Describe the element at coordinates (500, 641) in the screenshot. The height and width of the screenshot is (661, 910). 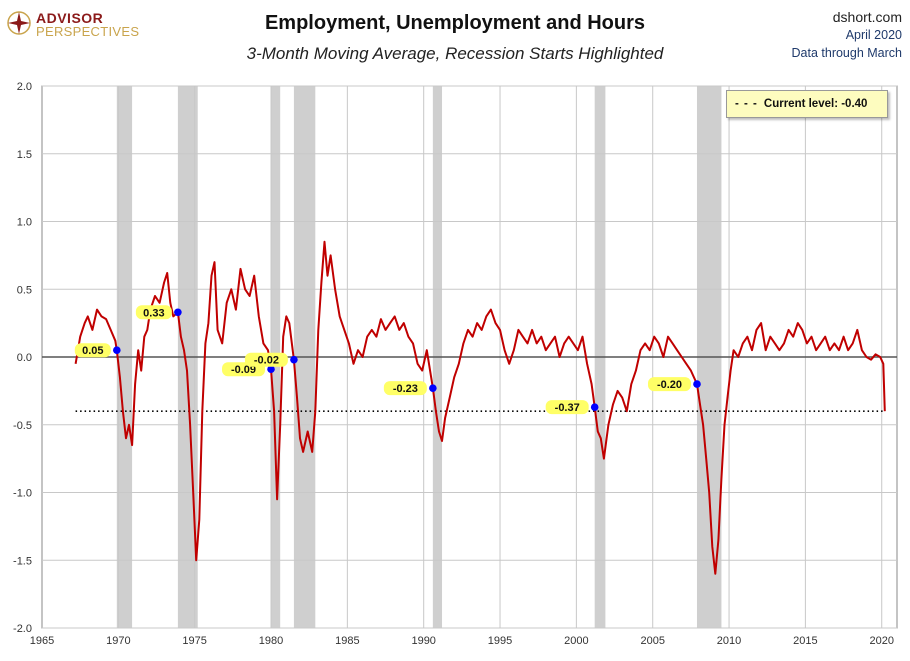
I see `x-tick-label: 1995` at that location.